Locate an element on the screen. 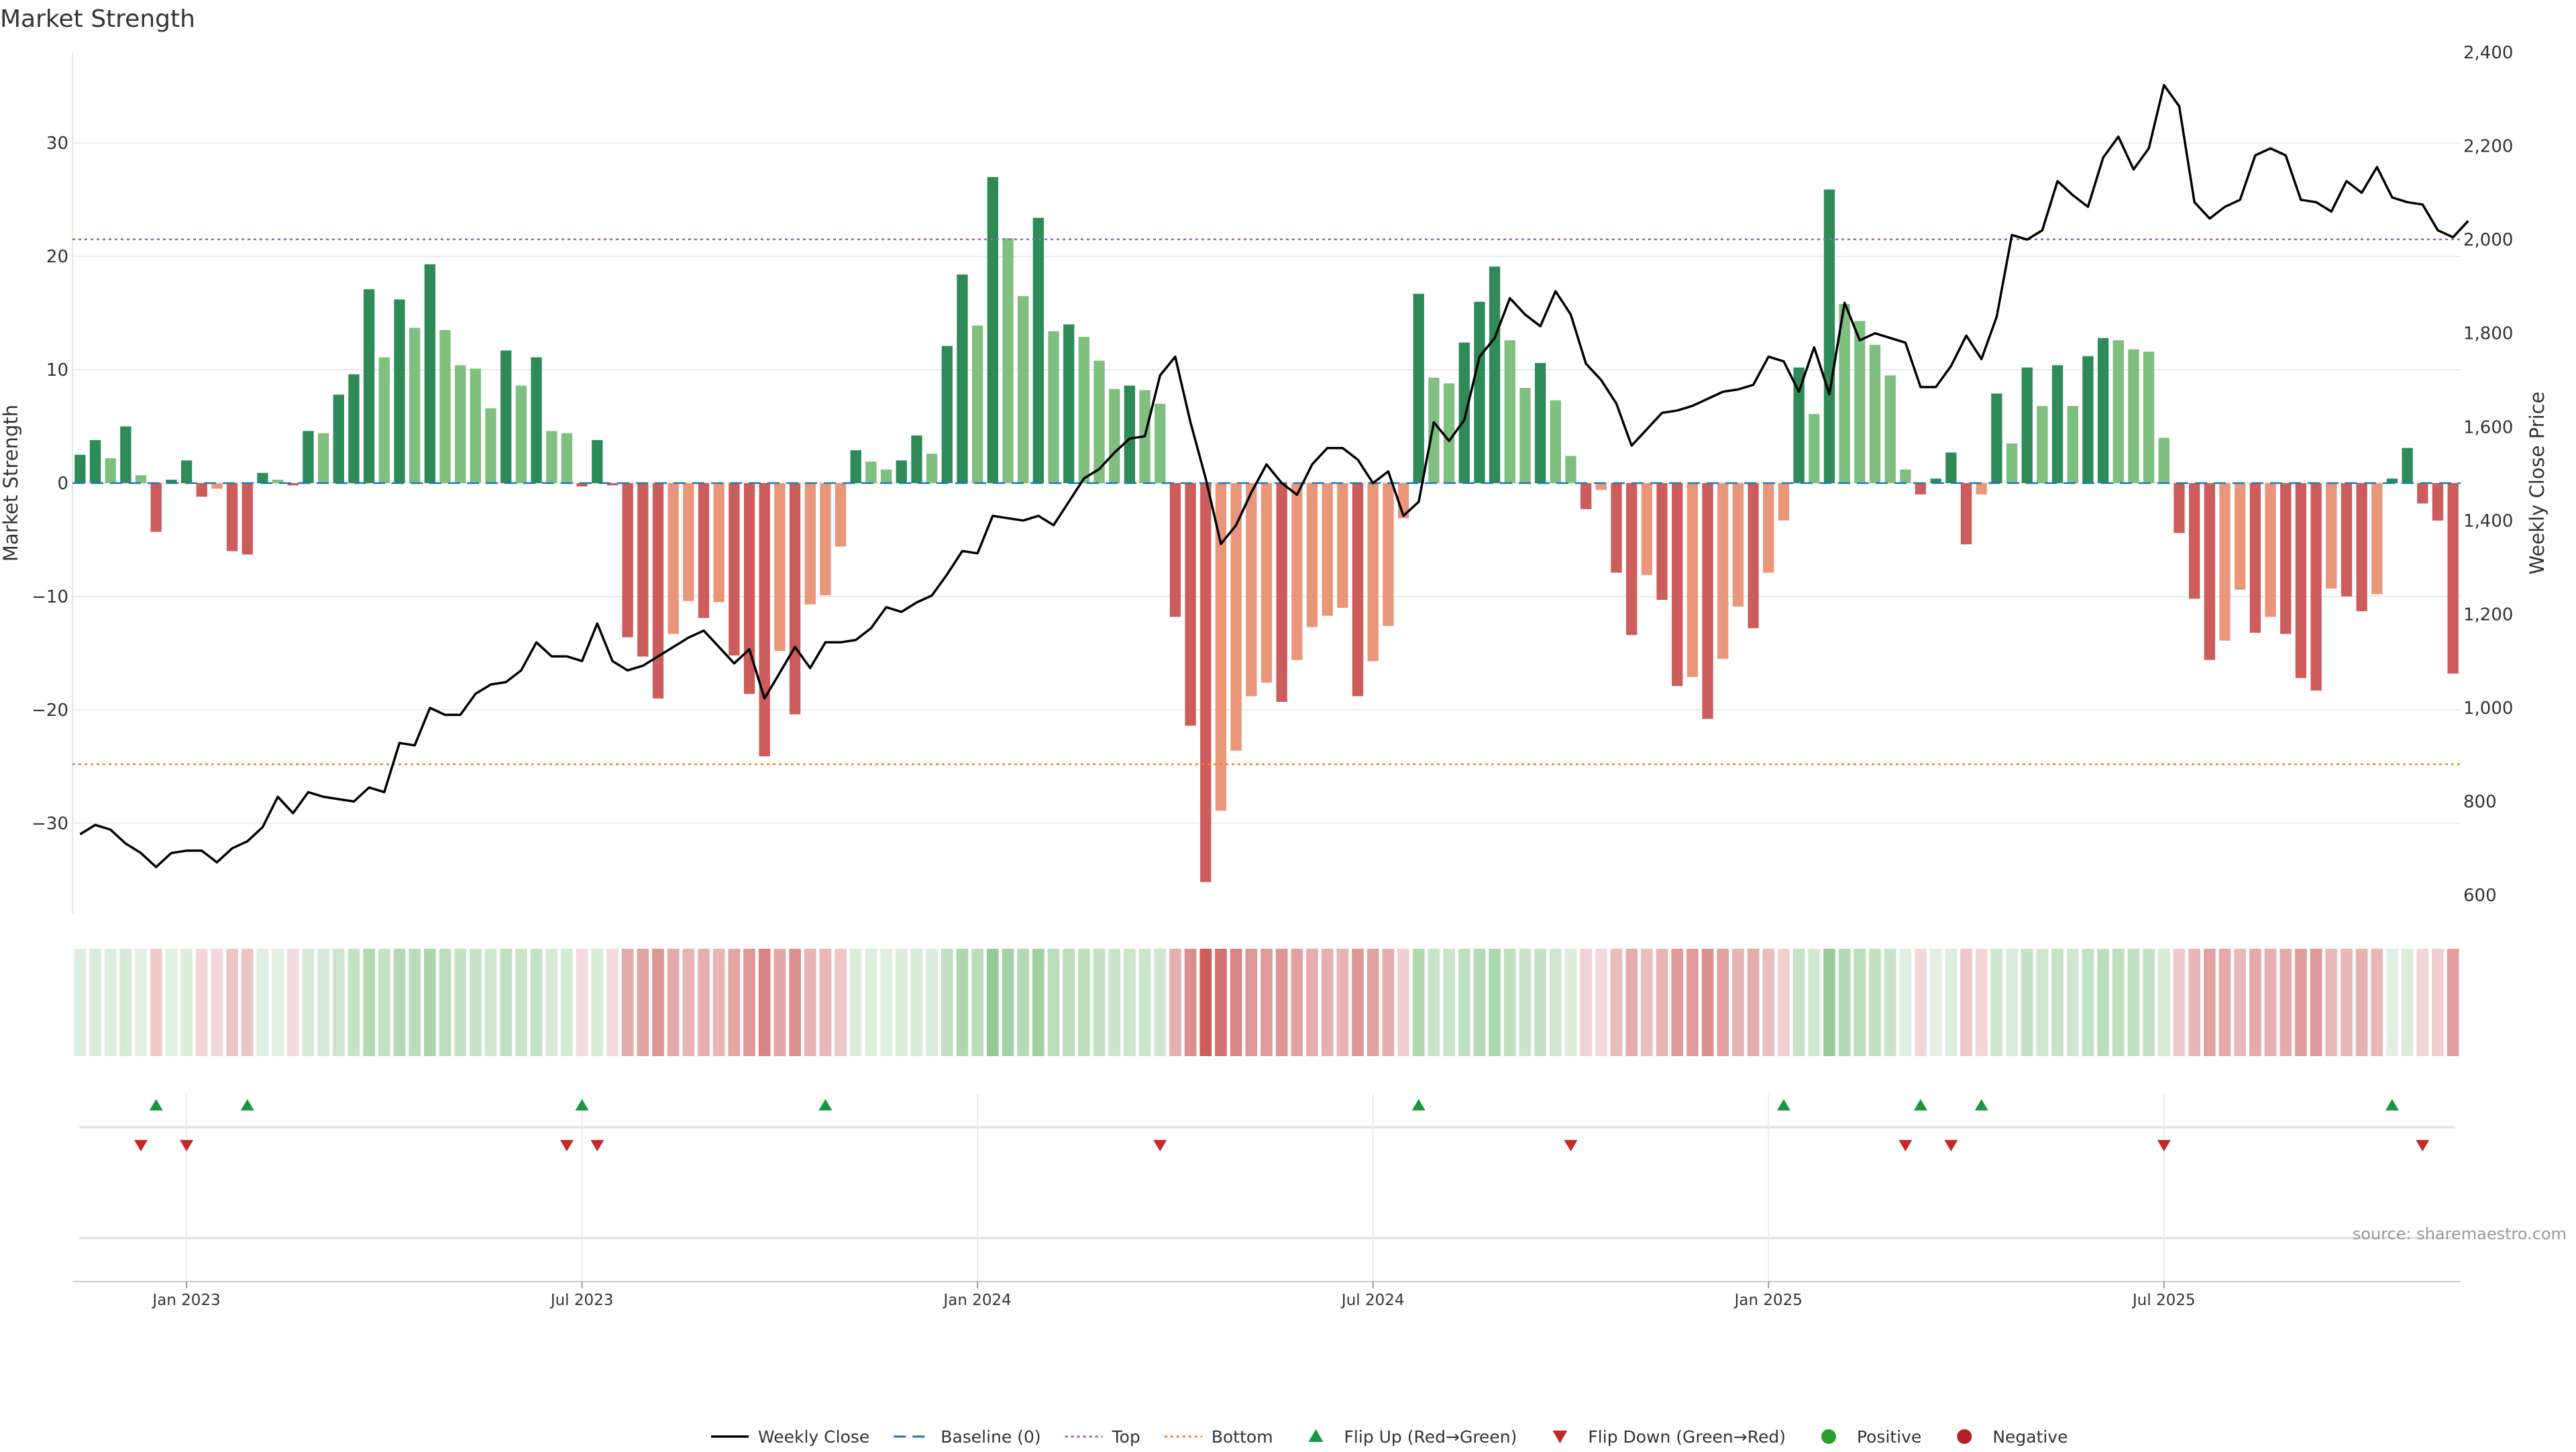 This screenshot has width=2576, height=1452. legend-label: Weekly Close is located at coordinates (813, 1437).